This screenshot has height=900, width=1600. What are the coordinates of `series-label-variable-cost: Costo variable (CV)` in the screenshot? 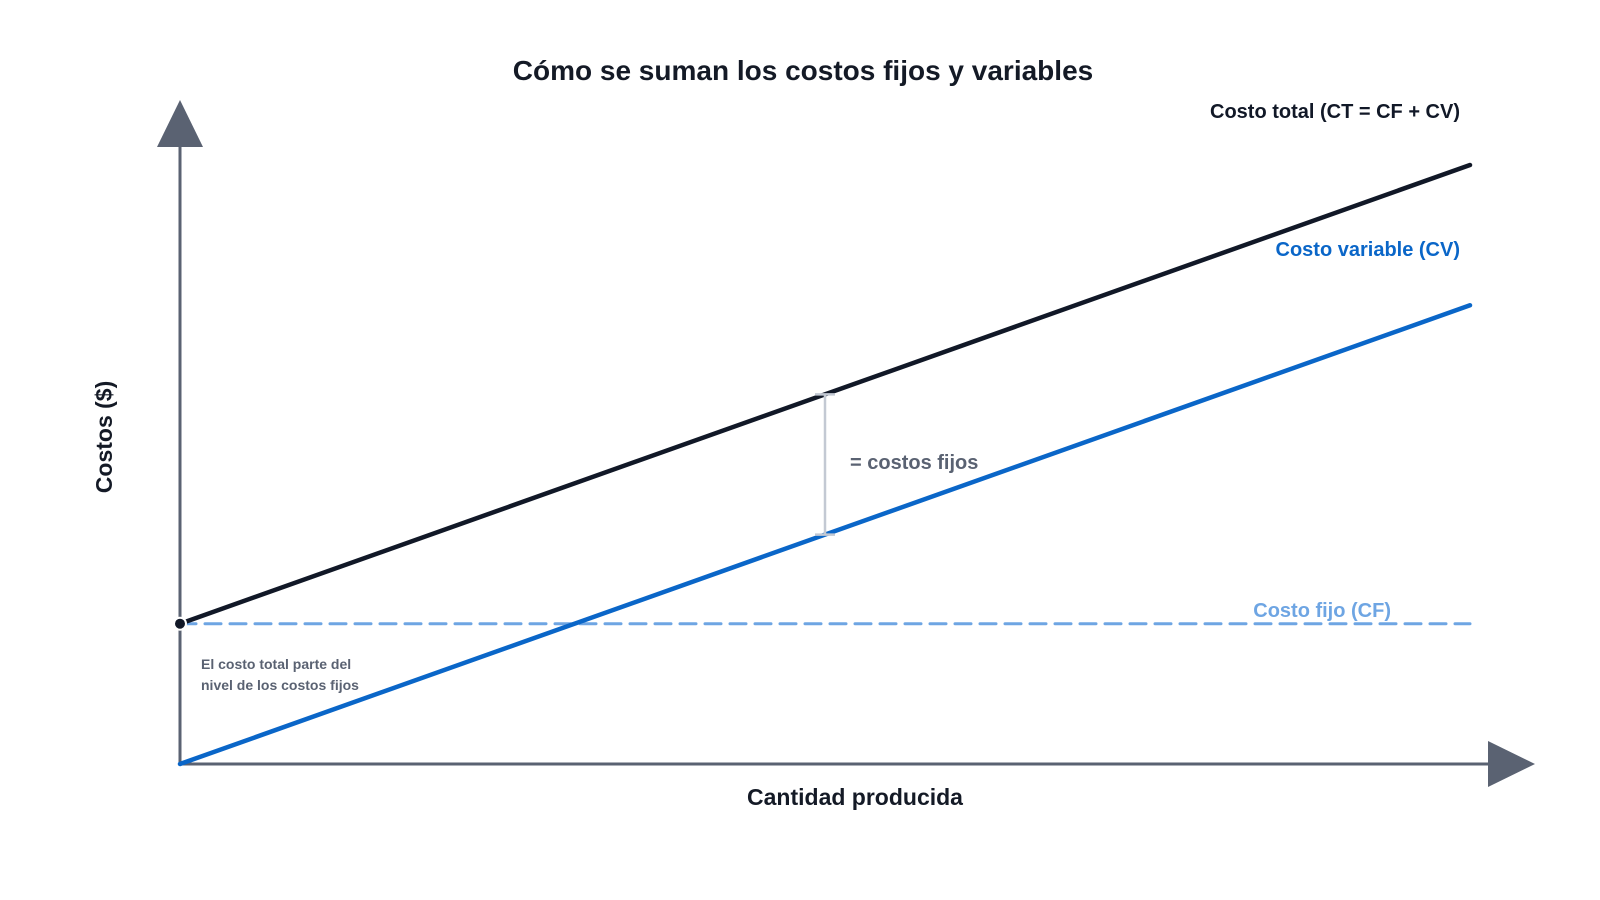 It's located at (1368, 250).